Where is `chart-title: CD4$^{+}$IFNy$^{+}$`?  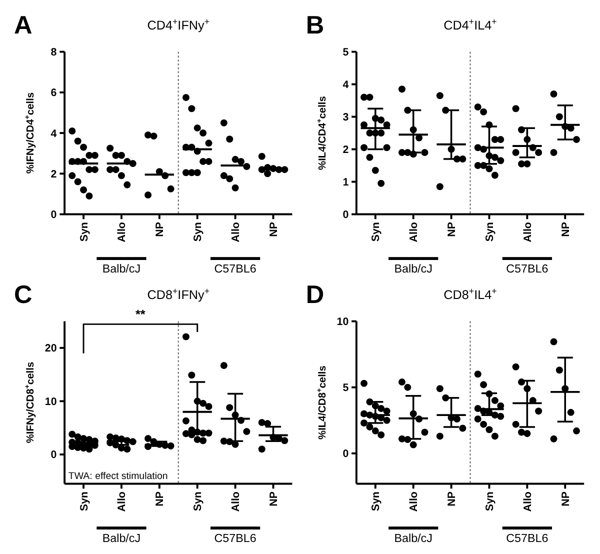
chart-title: CD4$^{+}$IFNy$^{+}$ is located at coordinates (178, 24).